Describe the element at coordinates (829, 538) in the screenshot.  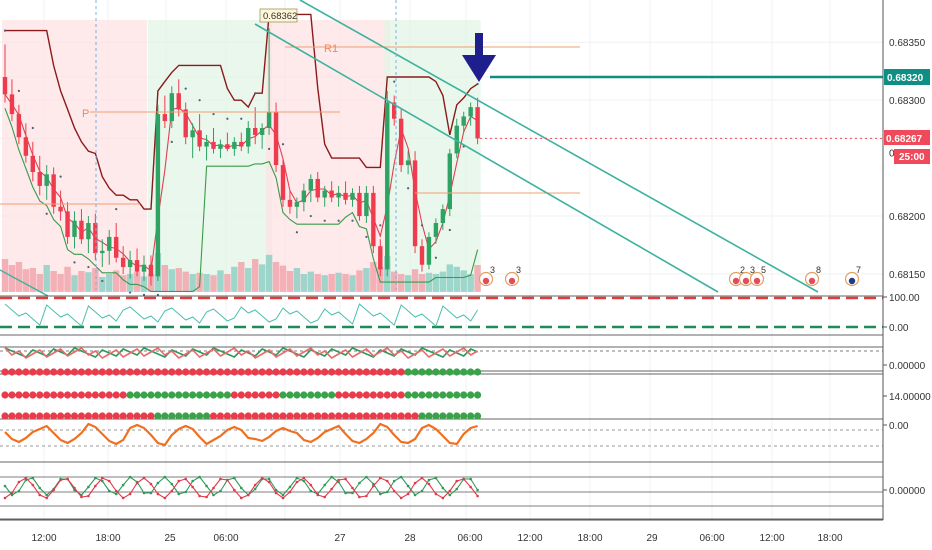
I see `time-tick-label: 18:00` at that location.